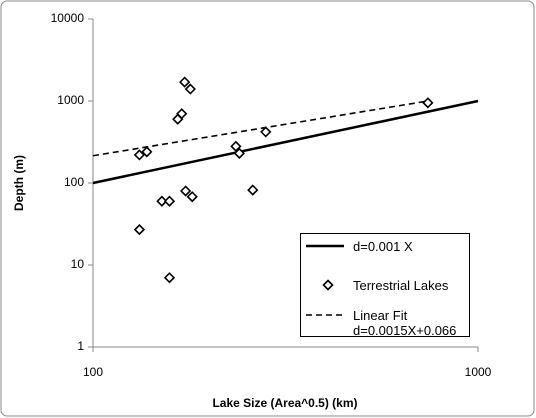  Describe the element at coordinates (405, 323) in the screenshot. I see `legend-label: Linear Fit d=0.0015X+0.066` at that location.